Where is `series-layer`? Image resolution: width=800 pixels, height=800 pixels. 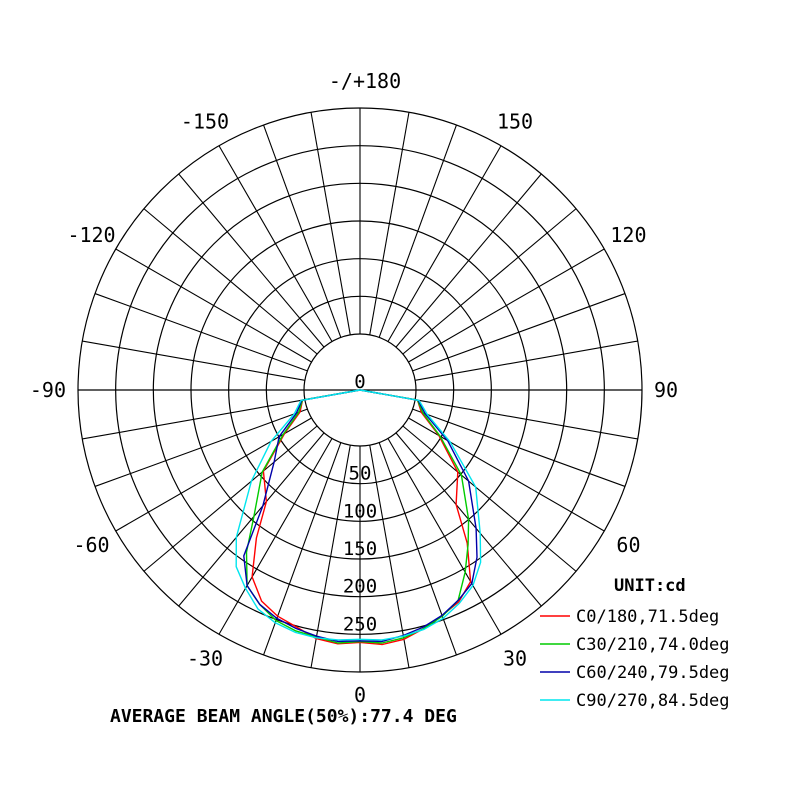
series-layer is located at coordinates (358, 517).